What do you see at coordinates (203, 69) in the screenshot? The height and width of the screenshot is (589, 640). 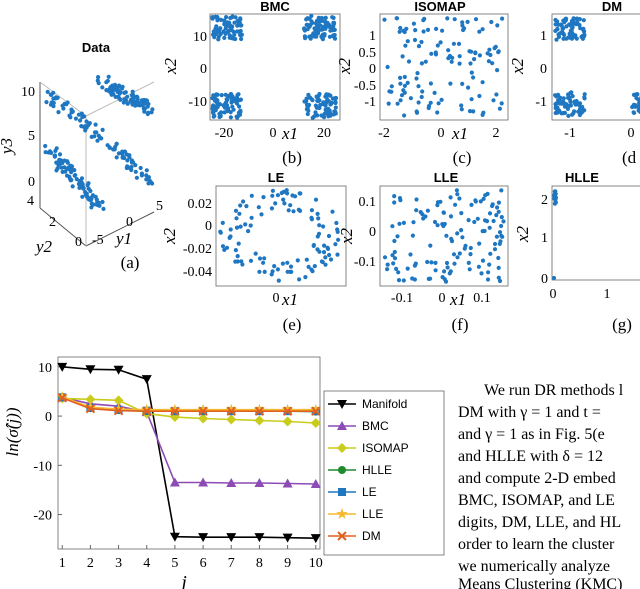 I see `panel-b-ytick: 0` at bounding box center [203, 69].